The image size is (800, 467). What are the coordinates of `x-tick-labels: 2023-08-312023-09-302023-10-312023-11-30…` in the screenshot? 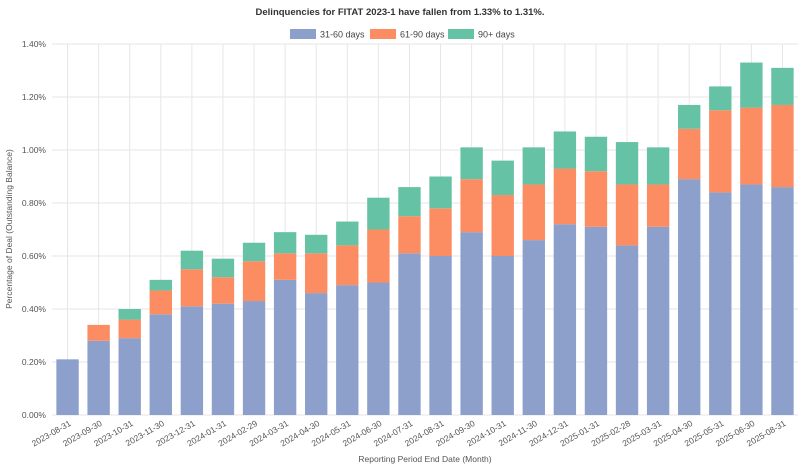 It's located at (409, 433).